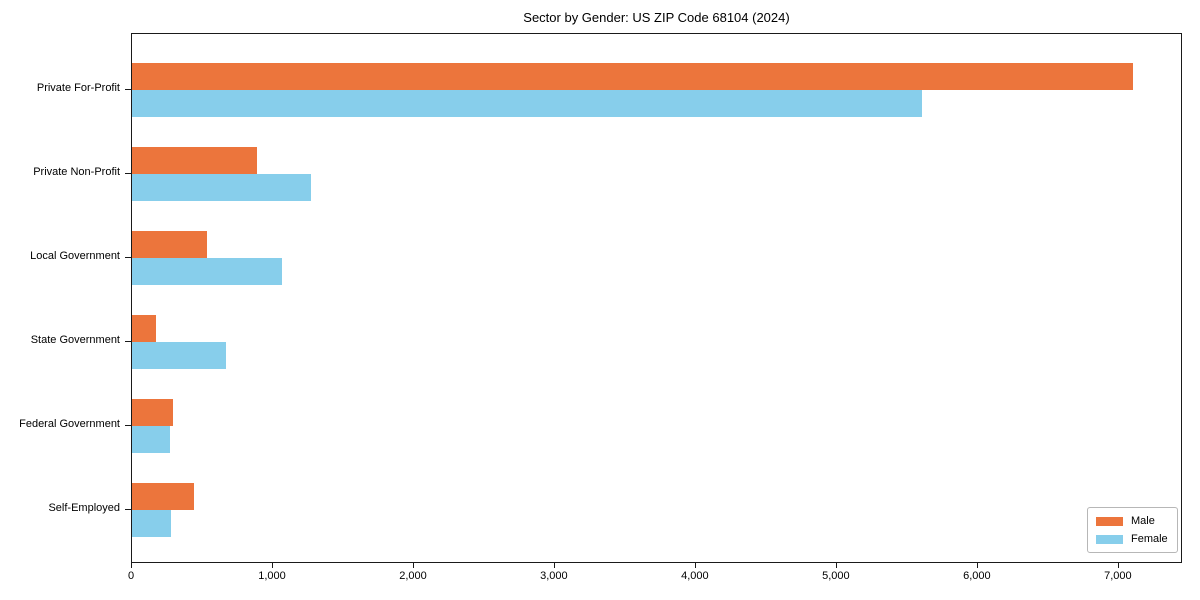 This screenshot has width=1200, height=600. I want to click on xtick-label: 2,000, so click(413, 576).